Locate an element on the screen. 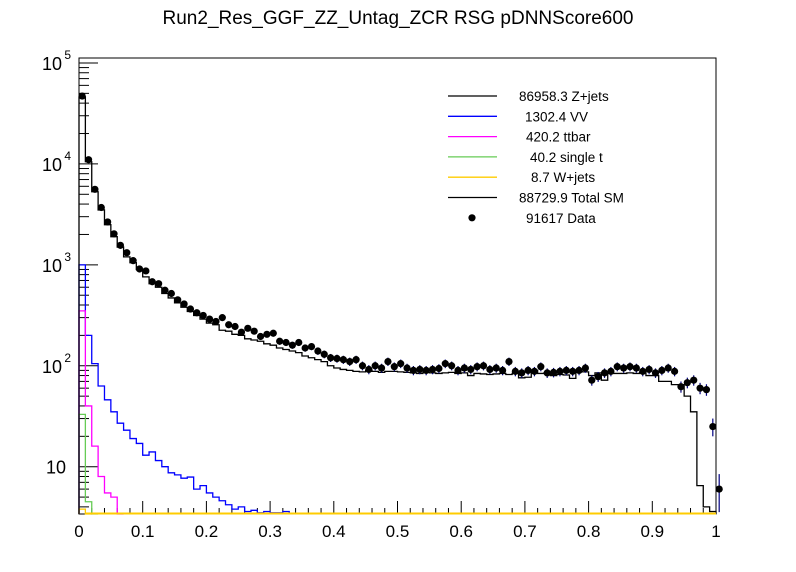 This screenshot has height=572, width=796. legend-label: 1302.4 VV is located at coordinates (556, 116).